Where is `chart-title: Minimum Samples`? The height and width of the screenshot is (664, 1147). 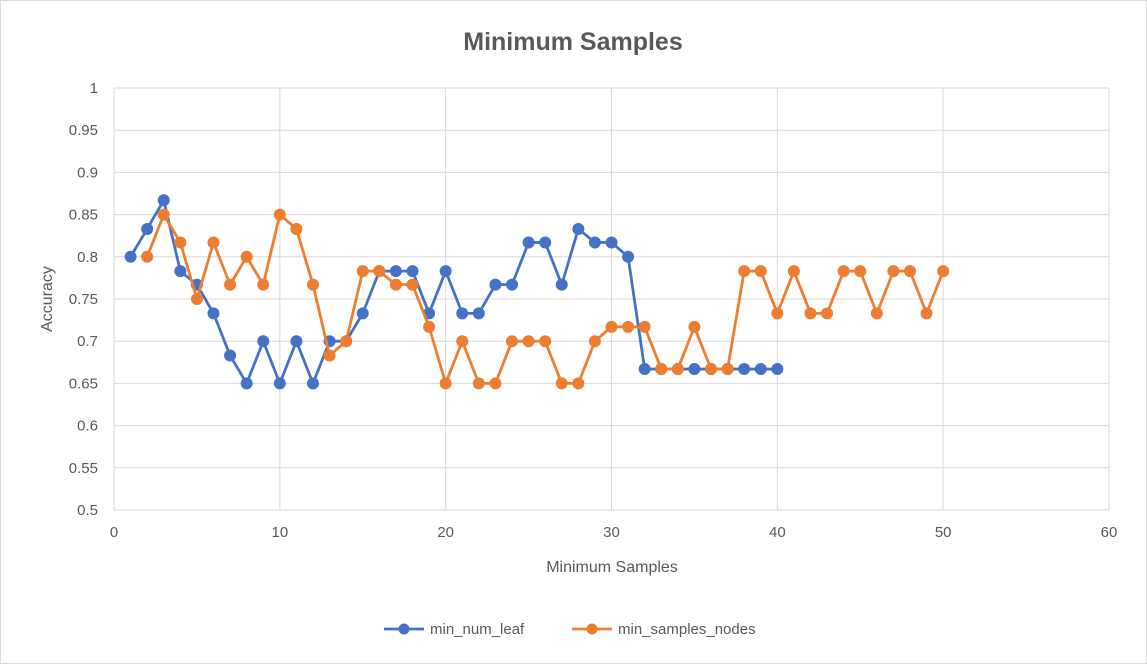
chart-title: Minimum Samples is located at coordinates (573, 42).